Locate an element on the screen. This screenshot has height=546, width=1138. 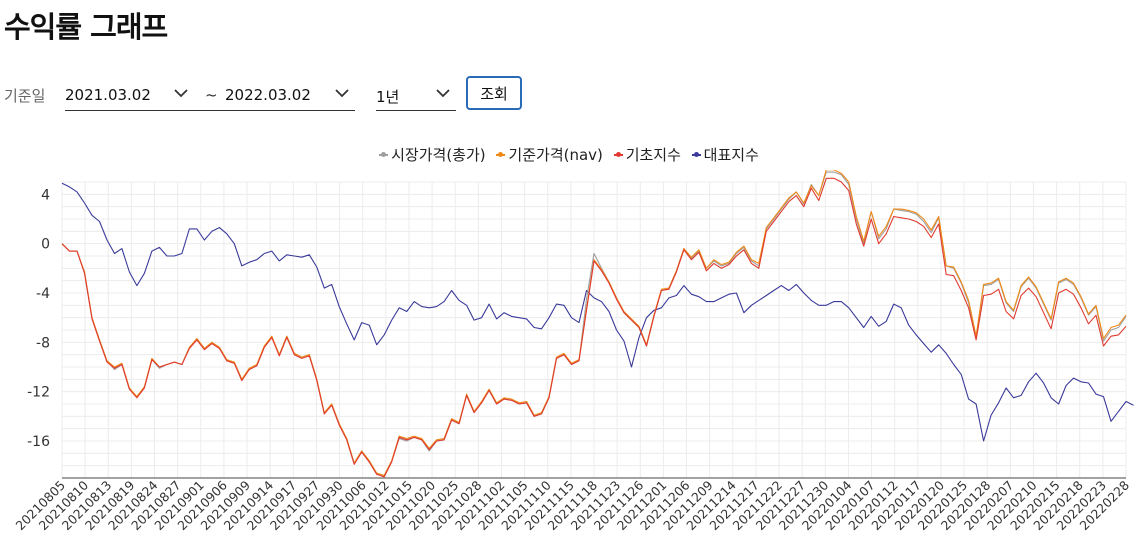
y-tick-label: -12 is located at coordinates (38, 393).